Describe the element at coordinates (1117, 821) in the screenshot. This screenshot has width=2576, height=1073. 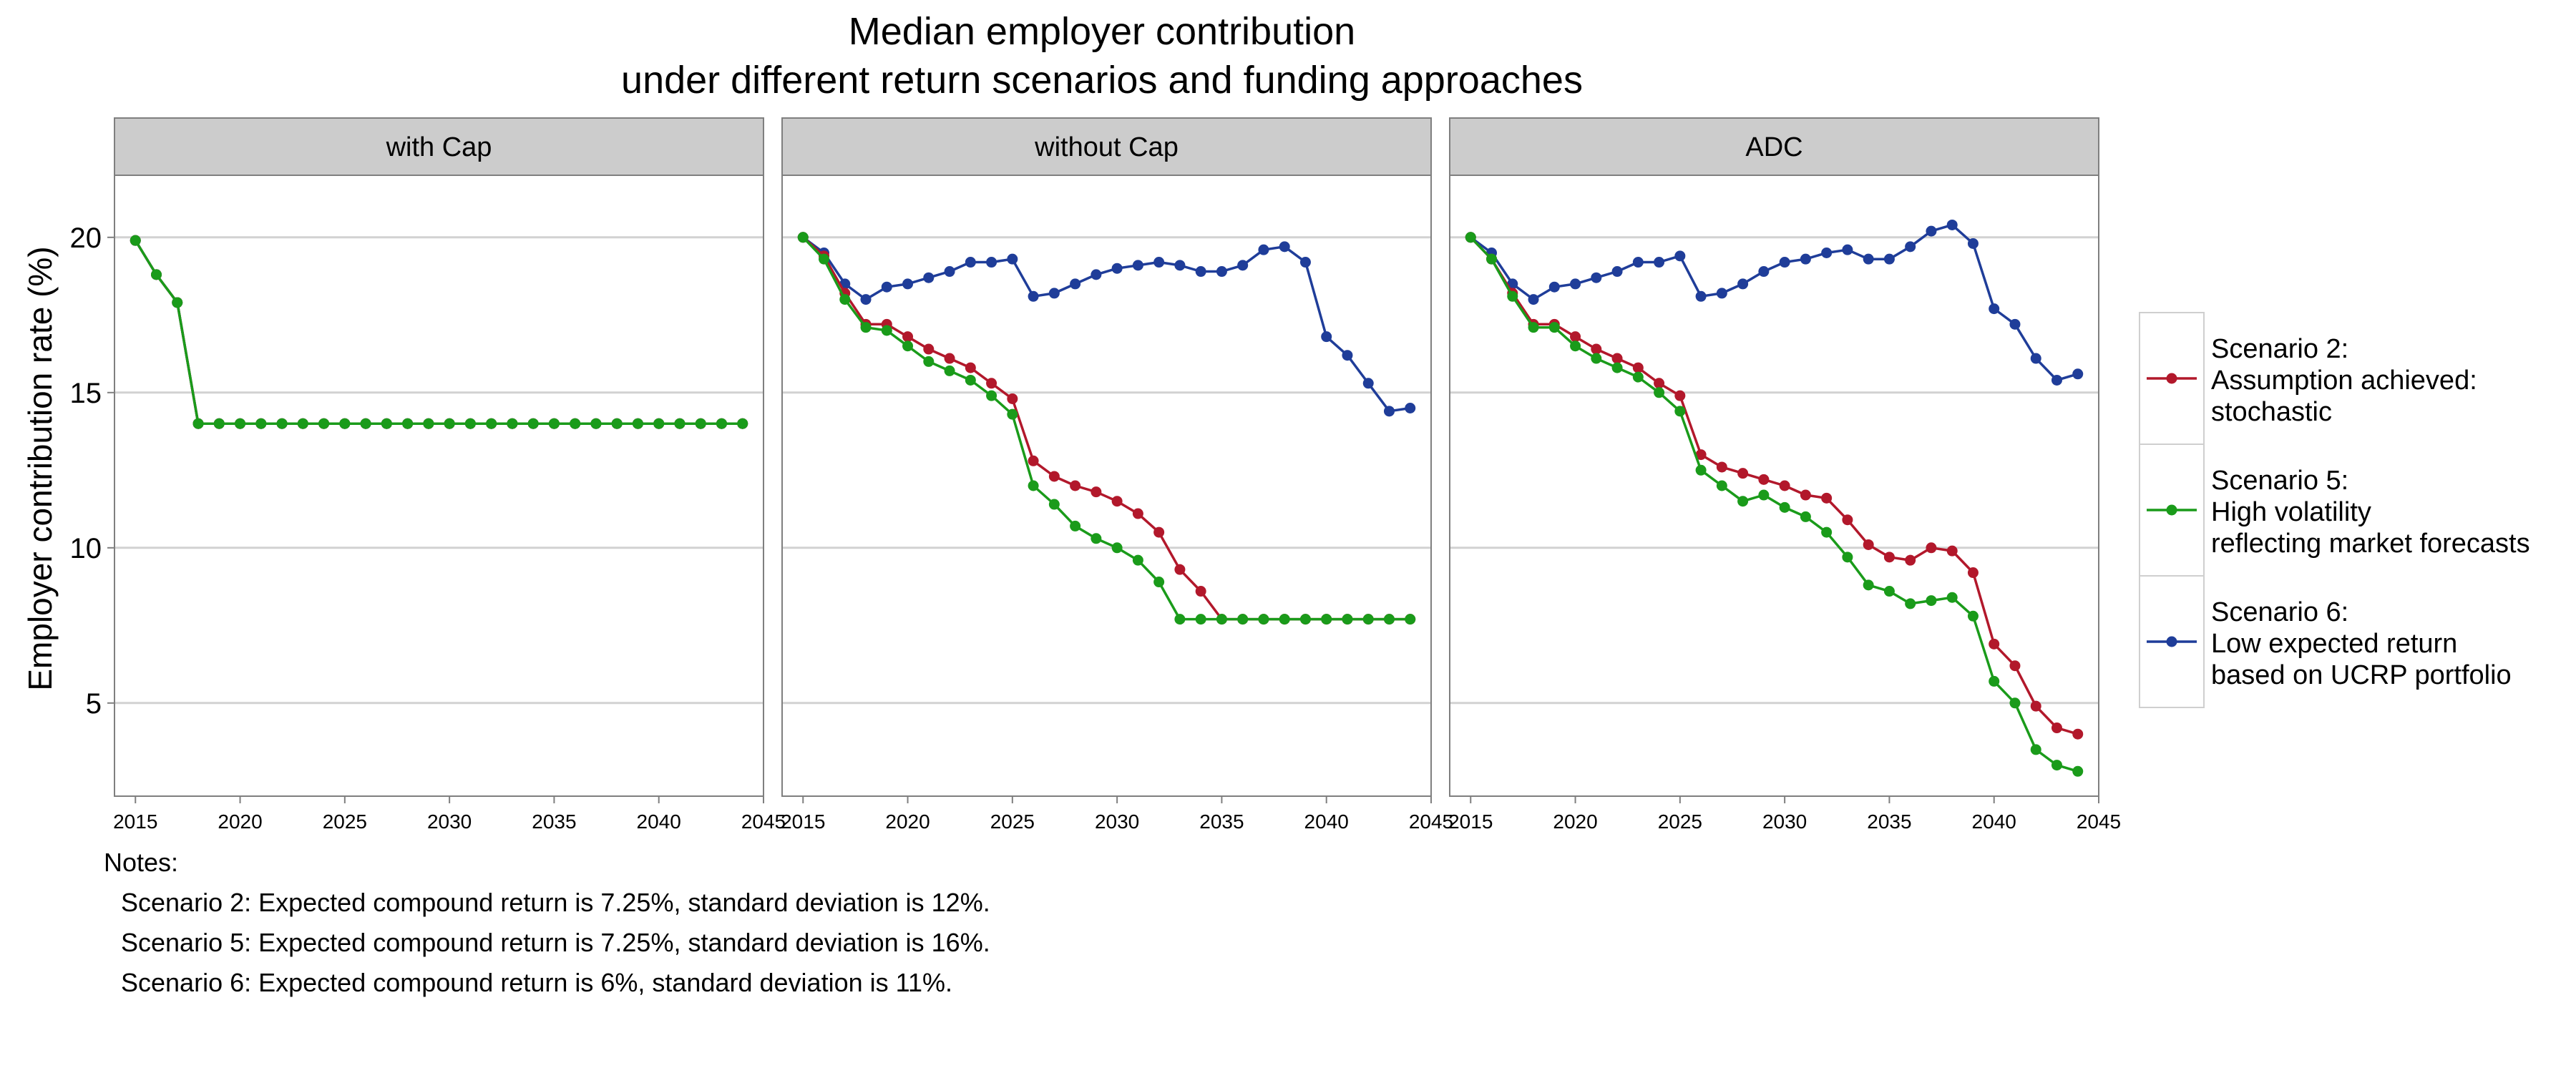
I see `x-tick-label: 2030` at that location.